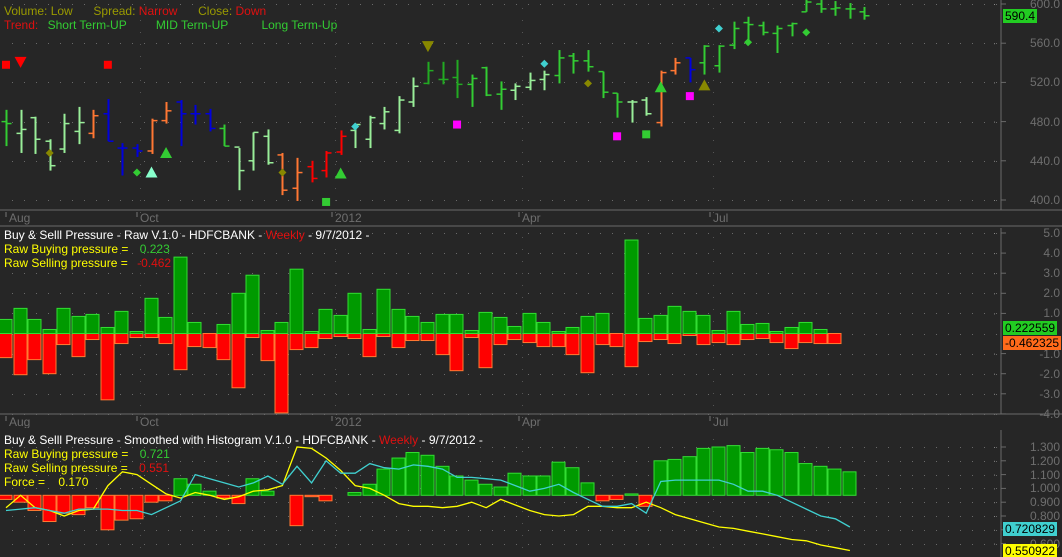  Describe the element at coordinates (25, 482) in the screenshot. I see `force-label: Force =` at that location.